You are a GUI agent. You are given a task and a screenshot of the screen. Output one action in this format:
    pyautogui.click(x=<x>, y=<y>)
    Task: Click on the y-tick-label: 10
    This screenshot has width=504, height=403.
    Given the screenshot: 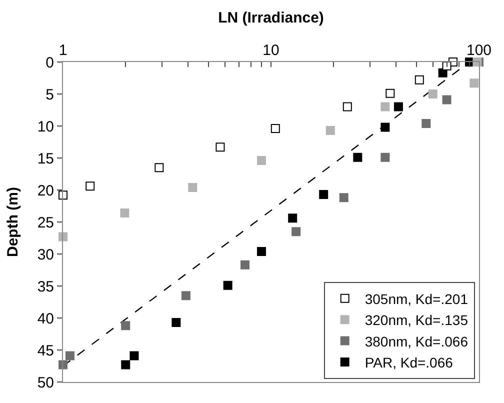 What is the action you would take?
    pyautogui.click(x=45, y=127)
    